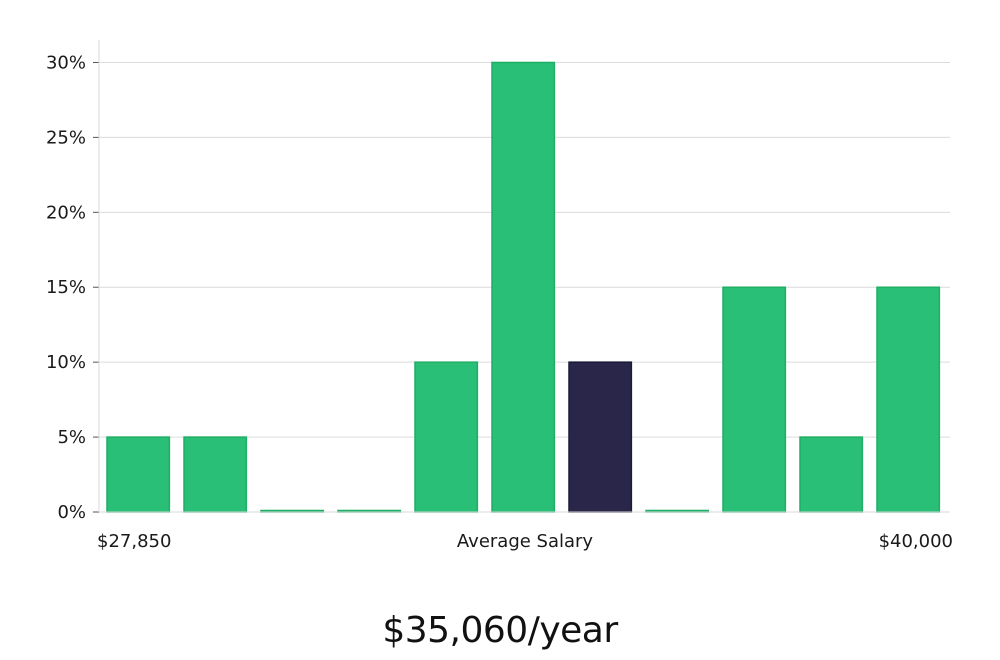  Describe the element at coordinates (66, 212) in the screenshot. I see `y-tick-label-20: 20%` at that location.